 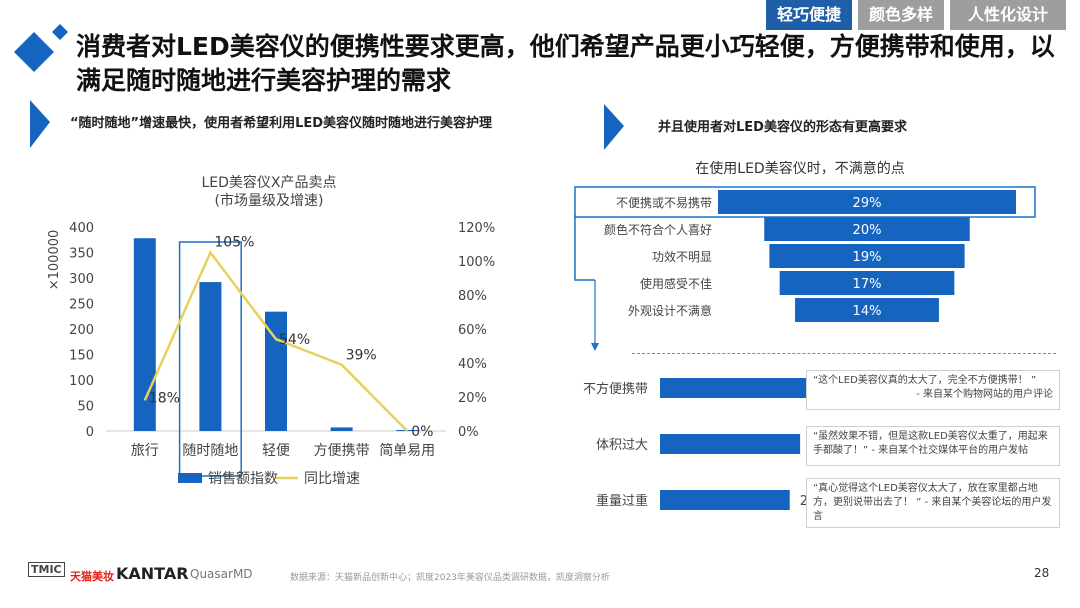 I want to click on chart1-ylabel: ×100000, so click(x=54, y=260).